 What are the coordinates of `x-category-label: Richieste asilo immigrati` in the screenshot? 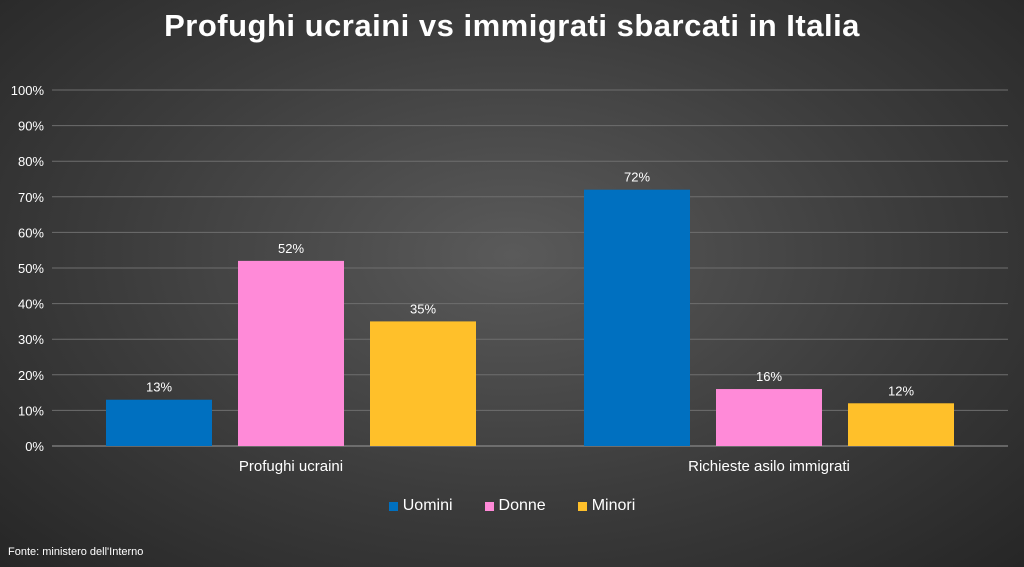 It's located at (769, 466).